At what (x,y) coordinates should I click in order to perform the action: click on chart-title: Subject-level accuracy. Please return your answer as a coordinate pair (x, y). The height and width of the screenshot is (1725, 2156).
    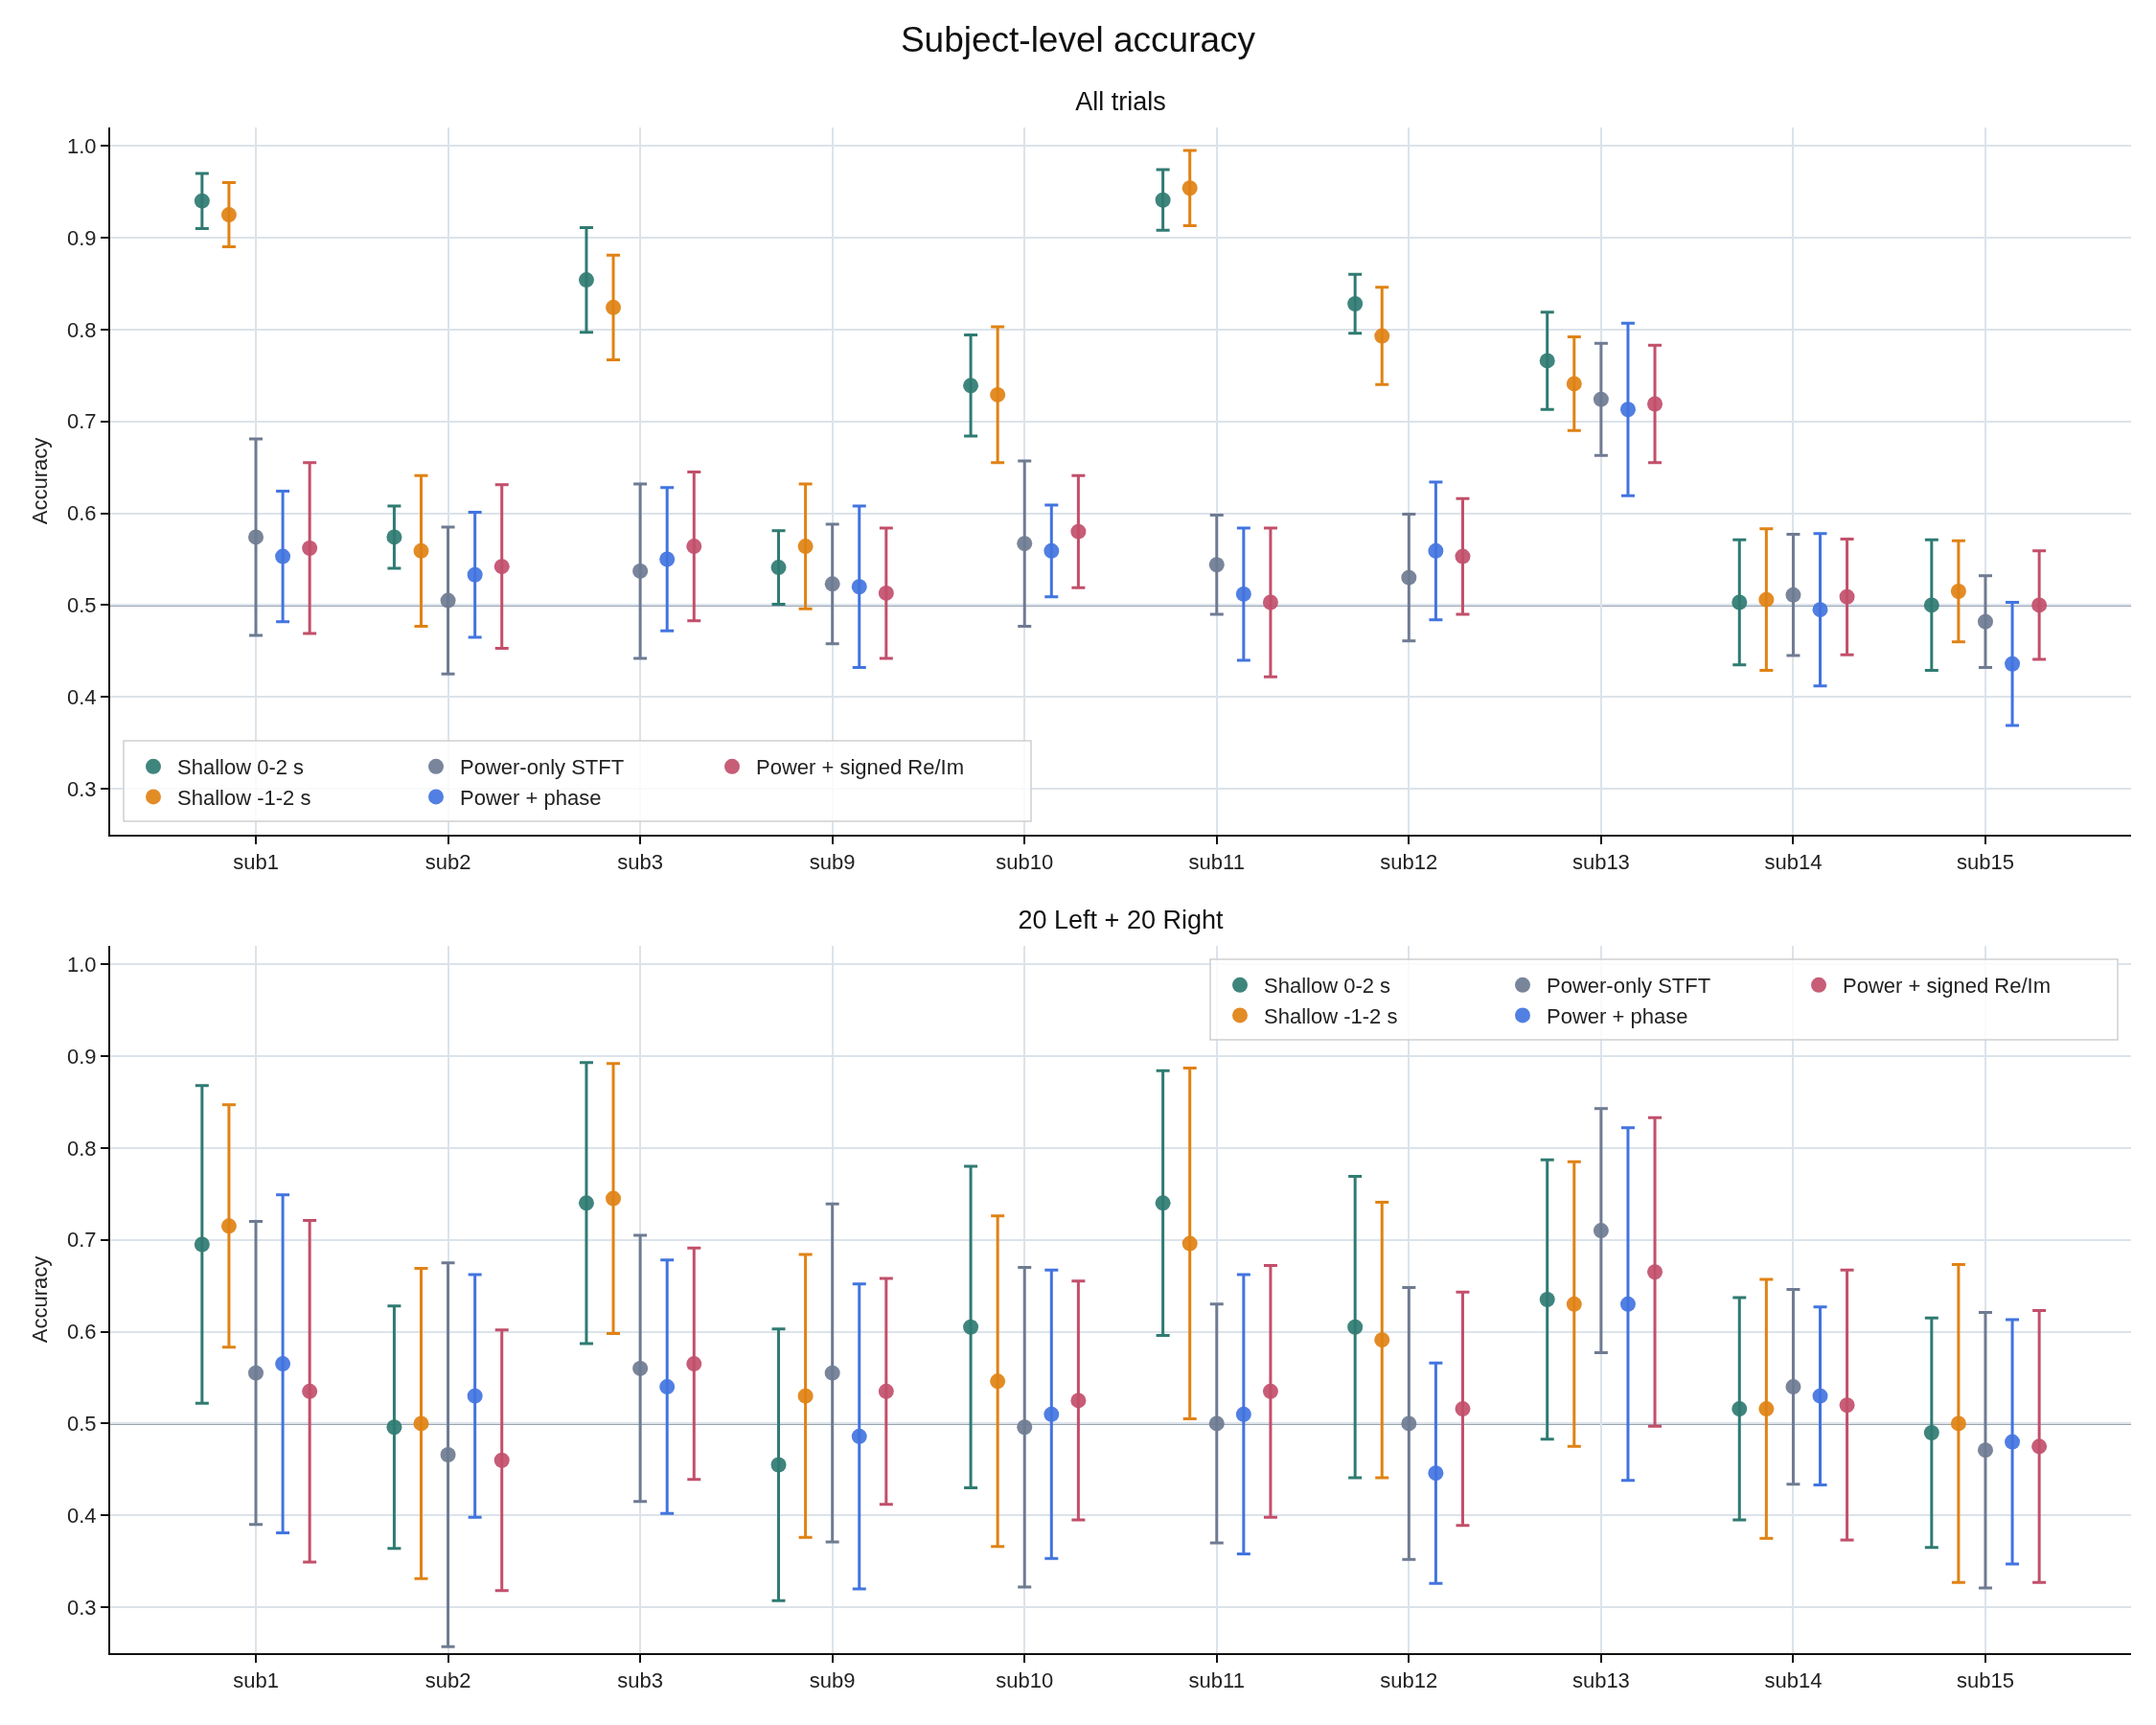
    Looking at the image, I should click on (1078, 40).